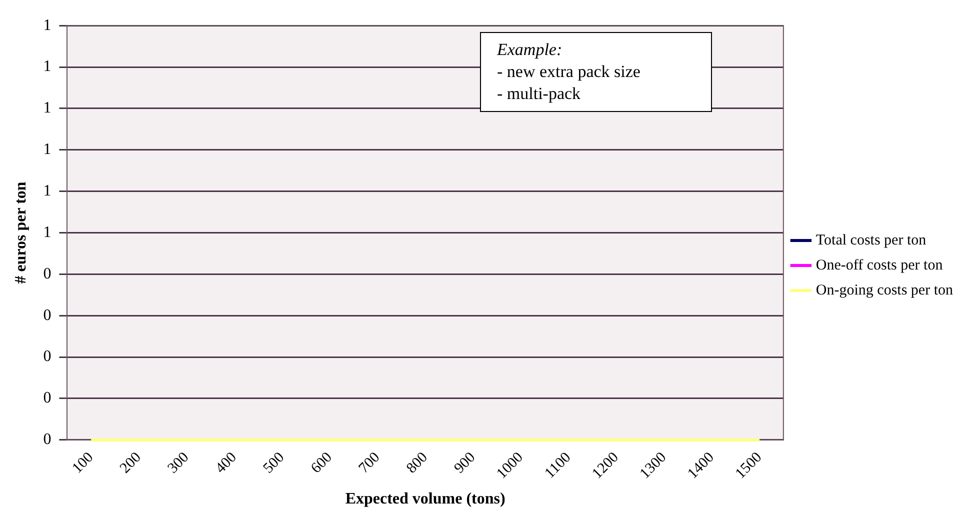  Describe the element at coordinates (226, 463) in the screenshot. I see `x-tick-label: 400` at that location.